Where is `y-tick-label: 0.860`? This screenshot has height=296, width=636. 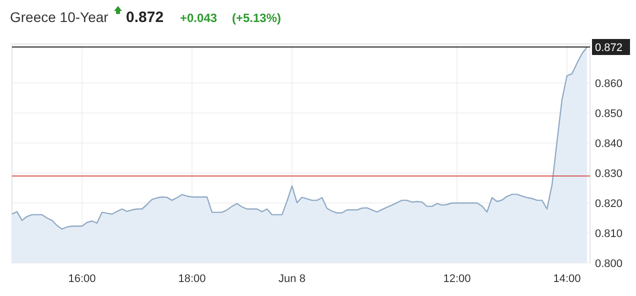 y-tick-label: 0.860 is located at coordinates (609, 84).